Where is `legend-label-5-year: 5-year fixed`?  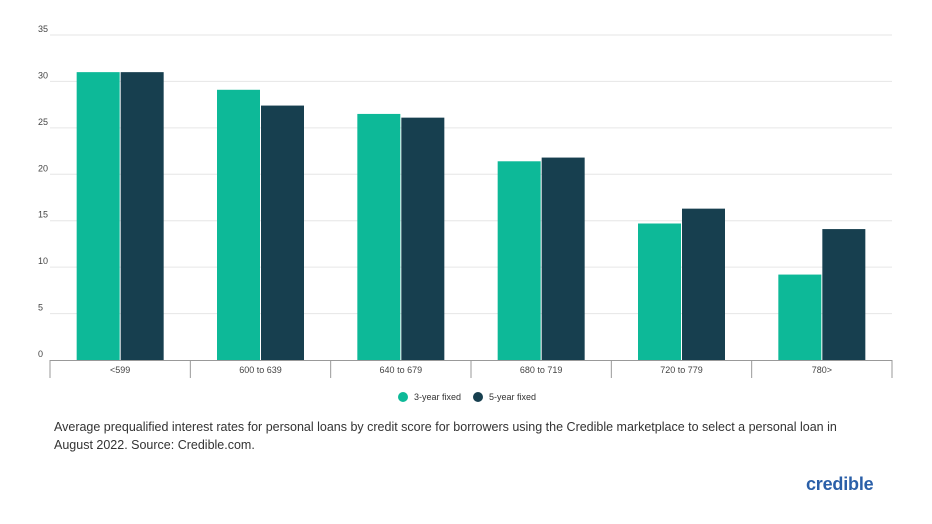
legend-label-5-year: 5-year fixed is located at coordinates (513, 397).